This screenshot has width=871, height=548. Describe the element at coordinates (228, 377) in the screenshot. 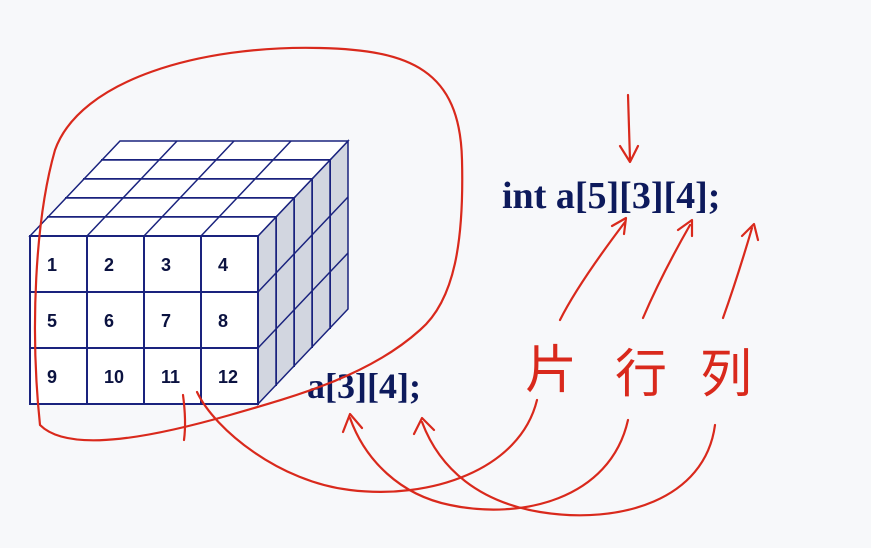

I see `front-cell-label: 12` at that location.